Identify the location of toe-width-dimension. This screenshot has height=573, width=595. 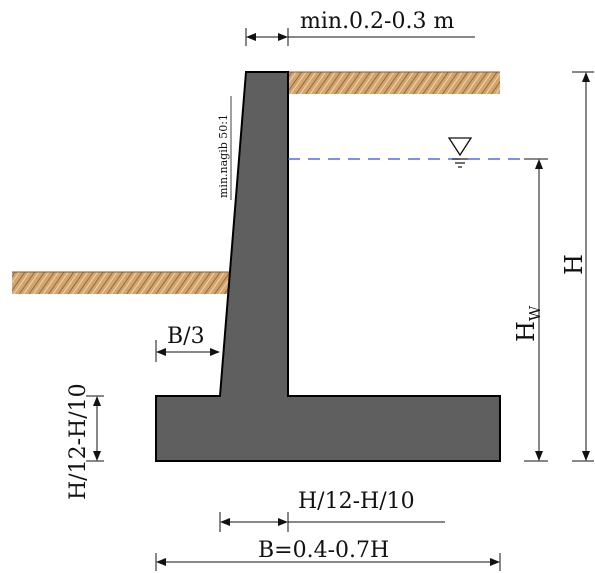
(187, 351).